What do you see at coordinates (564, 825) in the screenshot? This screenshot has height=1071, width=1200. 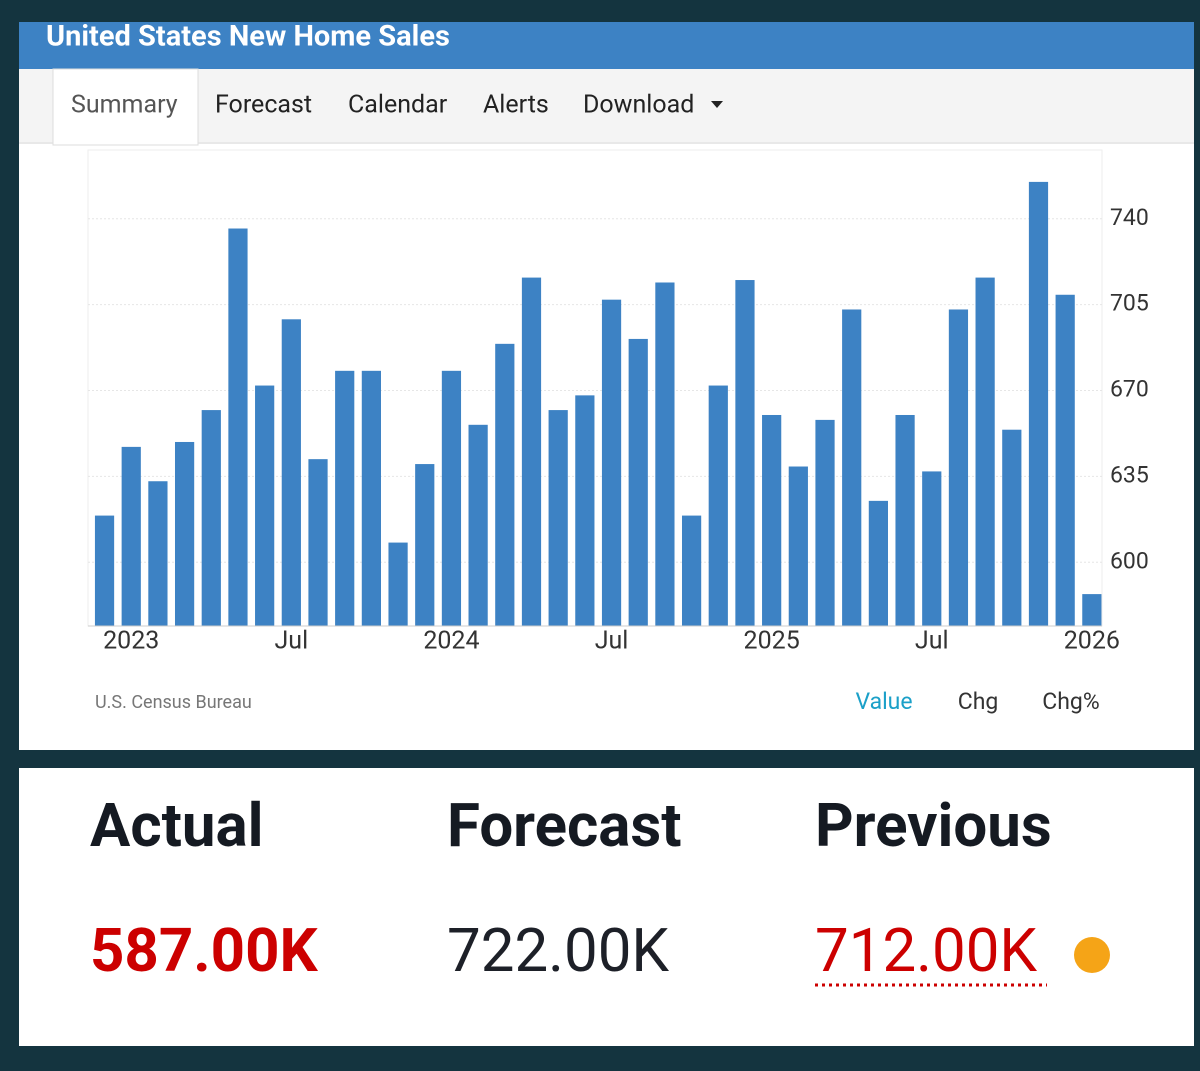 I see `stat-label: Forecast` at bounding box center [564, 825].